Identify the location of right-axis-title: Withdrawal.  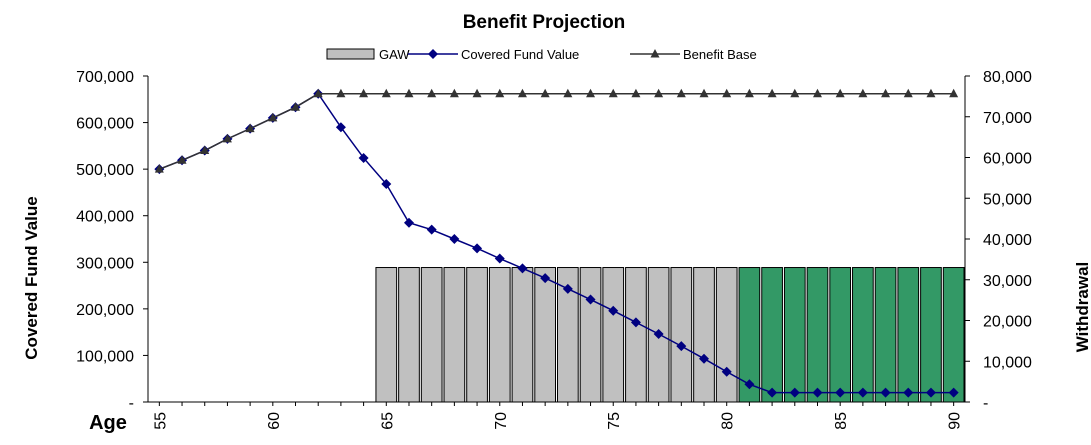
(1082, 307).